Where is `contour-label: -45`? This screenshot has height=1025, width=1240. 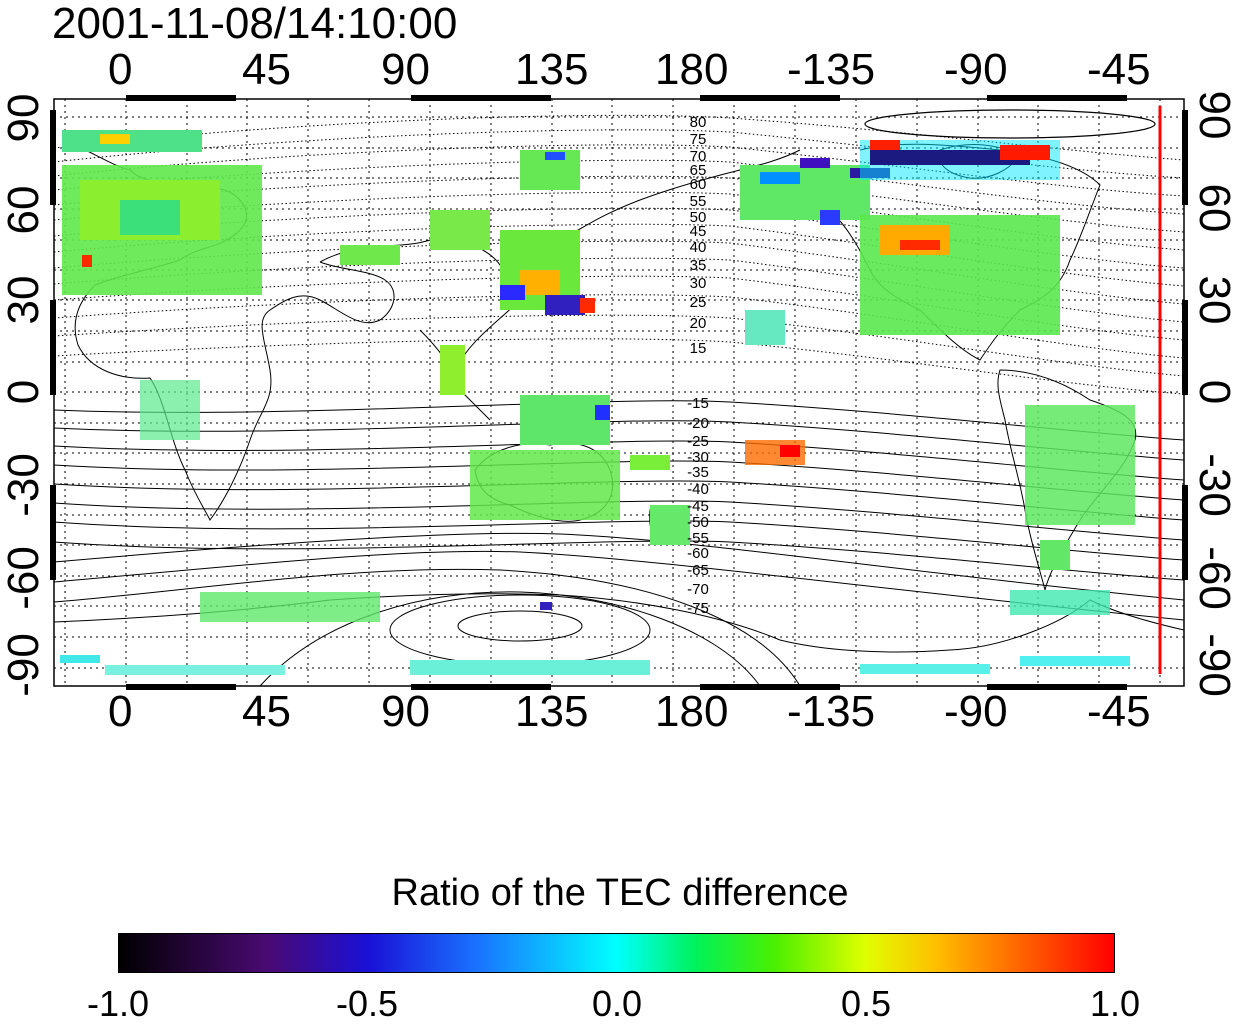
contour-label: -45 is located at coordinates (698, 506).